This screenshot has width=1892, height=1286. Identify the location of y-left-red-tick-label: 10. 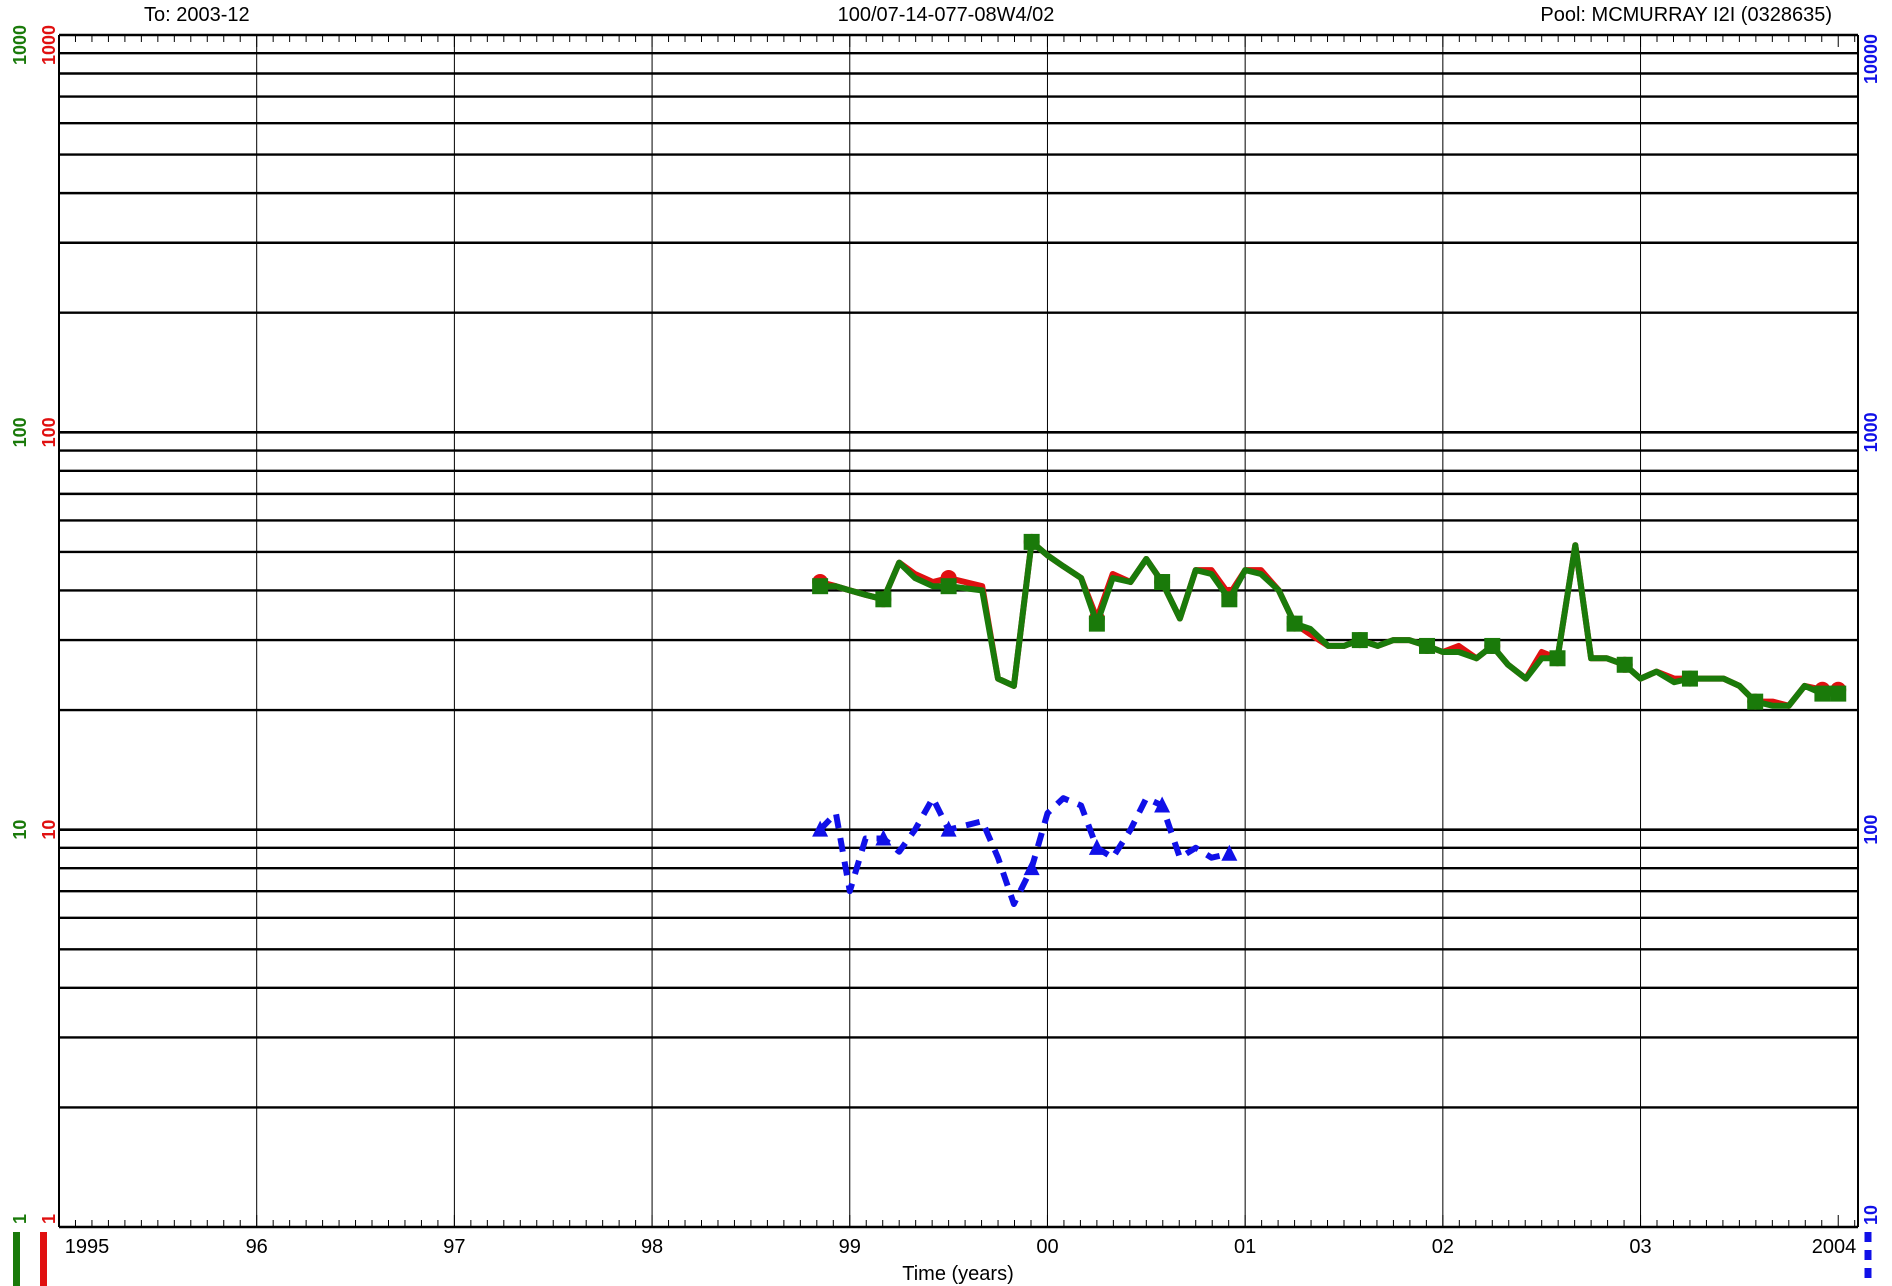
(49, 830).